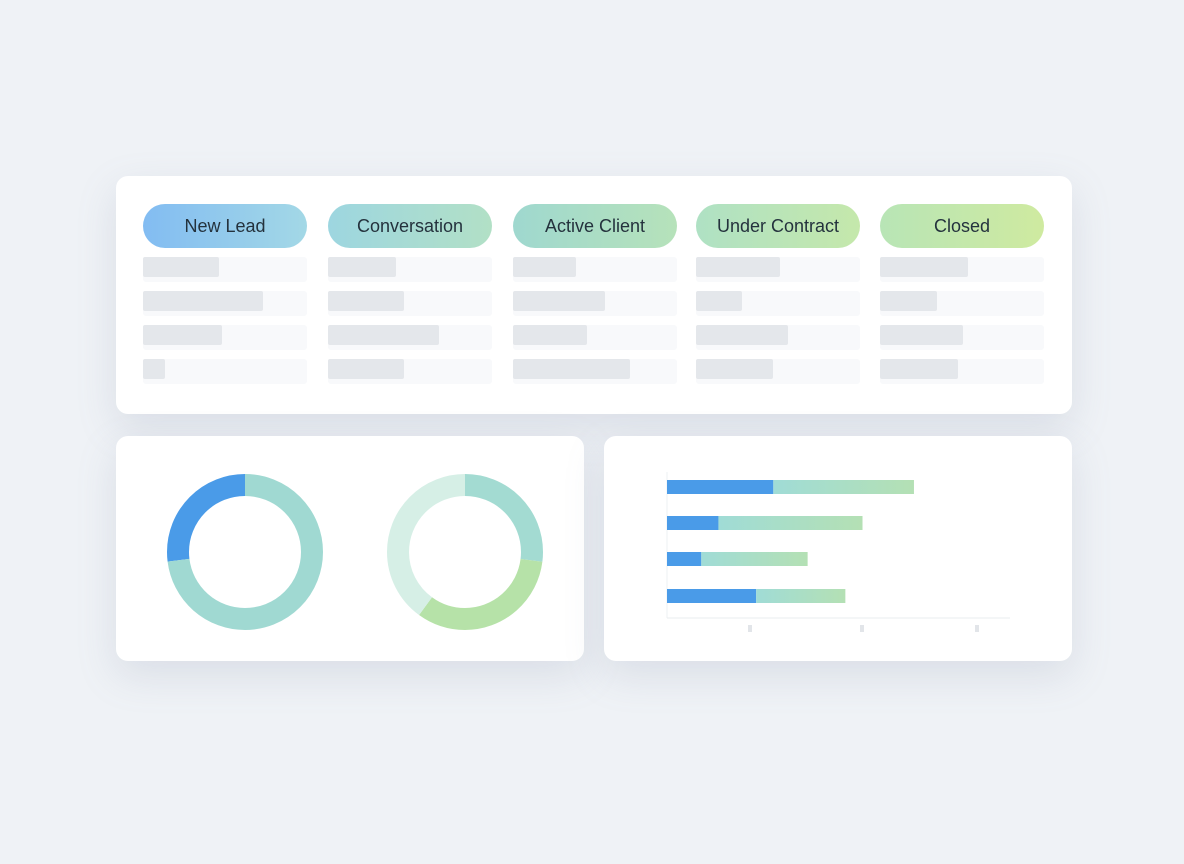  Describe the element at coordinates (410, 226) in the screenshot. I see `stage-pill: Conversation` at that location.